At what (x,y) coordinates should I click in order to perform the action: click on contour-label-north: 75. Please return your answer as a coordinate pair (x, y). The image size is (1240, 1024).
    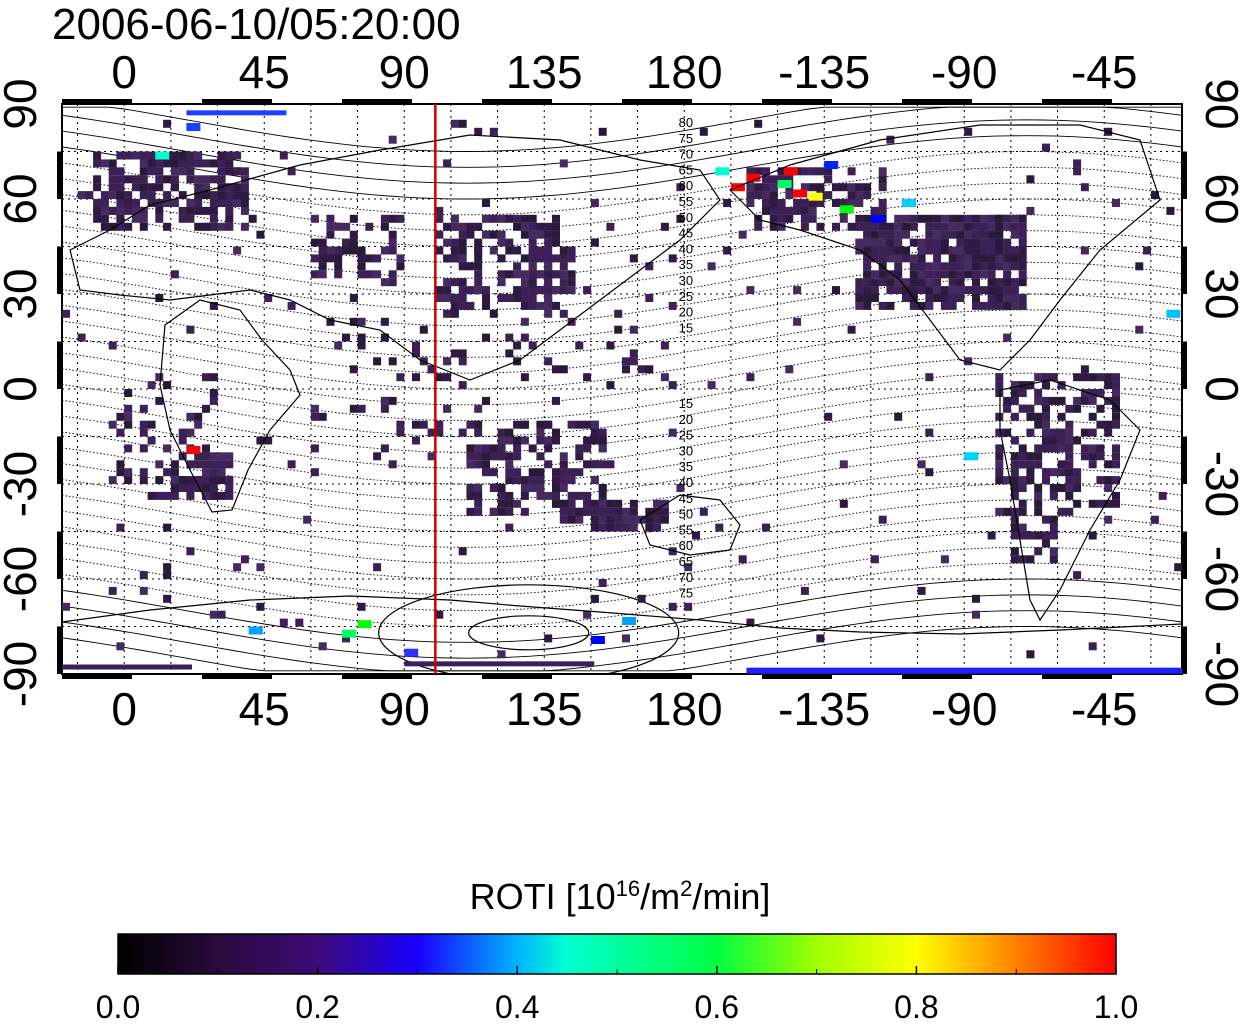
    Looking at the image, I should click on (686, 138).